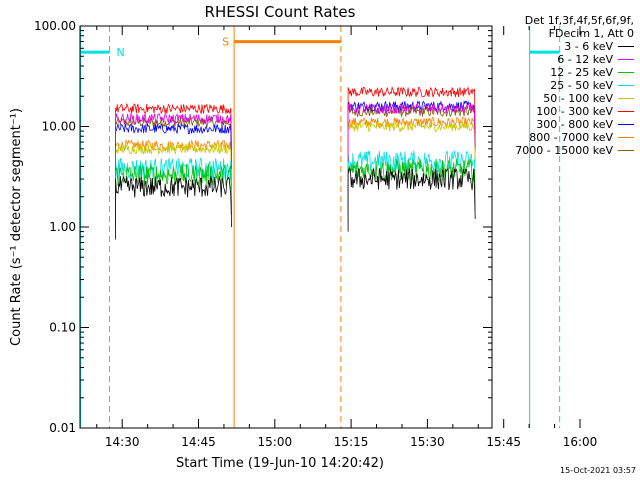  I want to click on saa-label-1: S, so click(225, 42).